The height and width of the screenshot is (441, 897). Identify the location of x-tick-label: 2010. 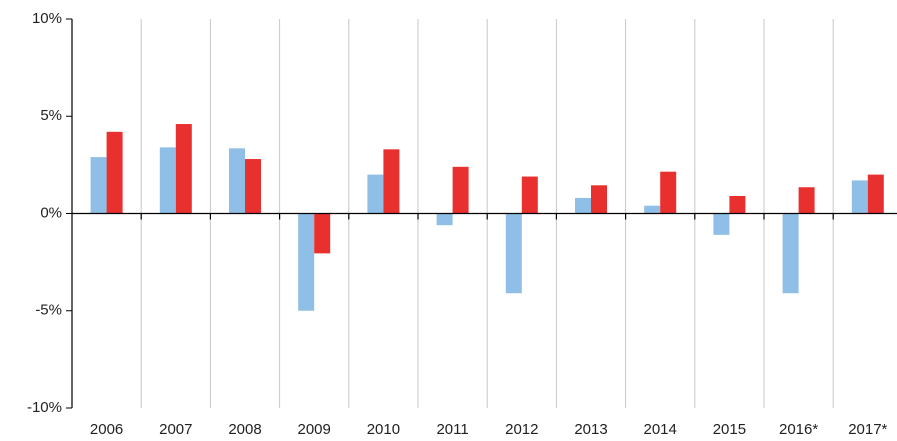
(383, 429).